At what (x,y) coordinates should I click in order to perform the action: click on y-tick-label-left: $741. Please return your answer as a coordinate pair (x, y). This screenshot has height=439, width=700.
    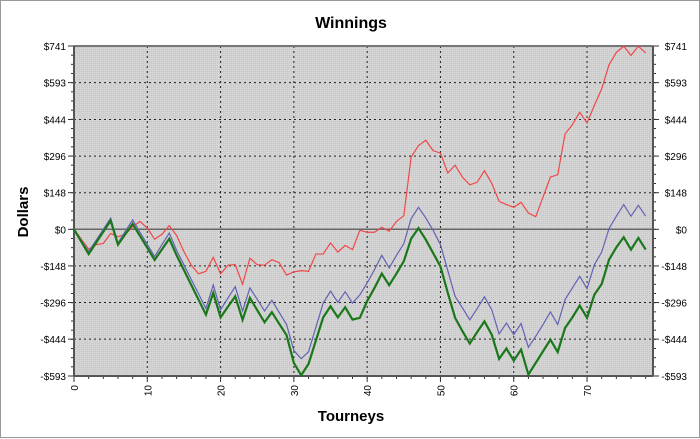
    Looking at the image, I should click on (55, 47).